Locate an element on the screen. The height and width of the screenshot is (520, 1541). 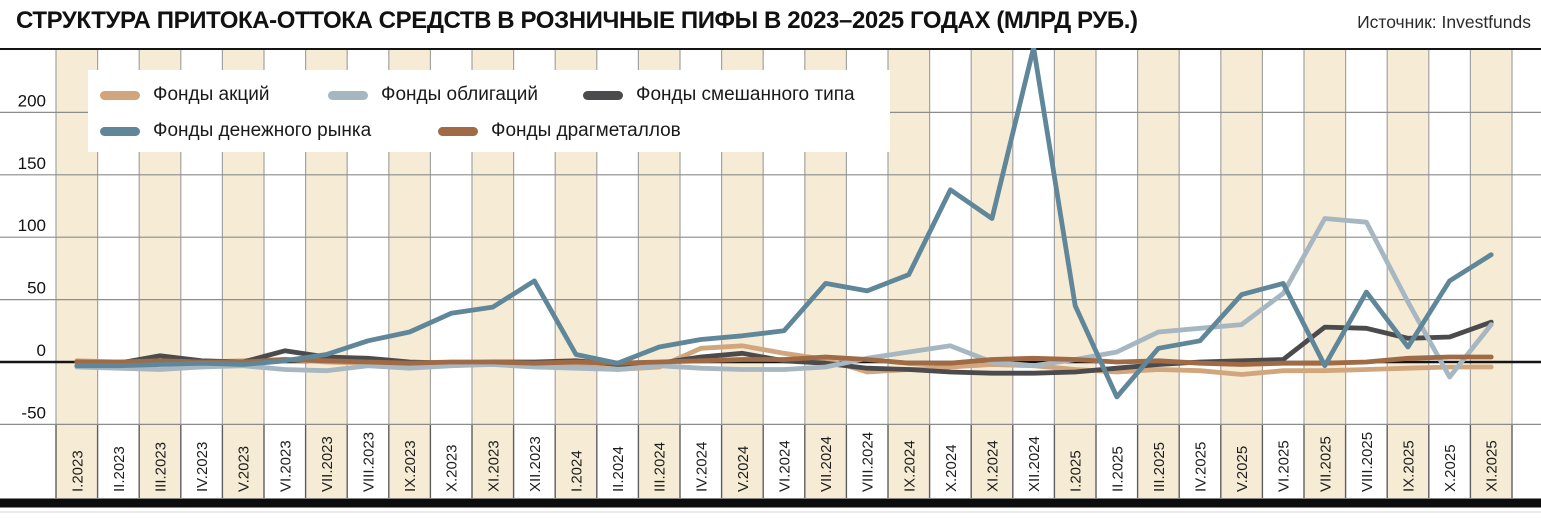
x-axis-label: VIII.2025 is located at coordinates (1367, 462).